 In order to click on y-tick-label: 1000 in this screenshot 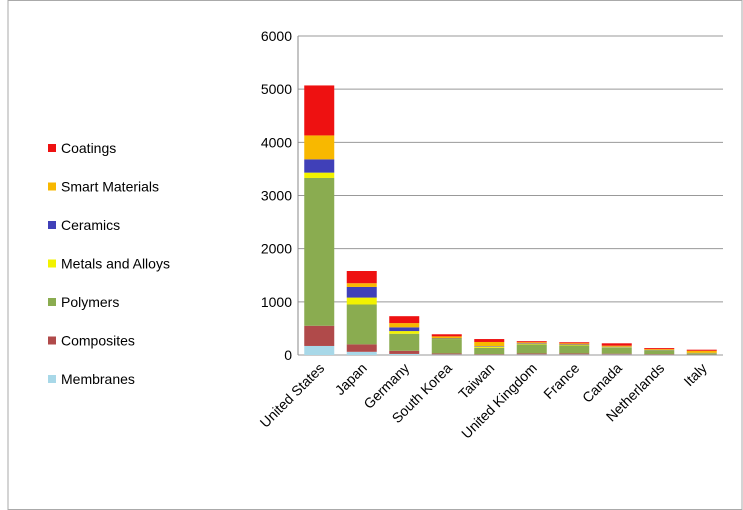, I will do `click(276, 302)`.